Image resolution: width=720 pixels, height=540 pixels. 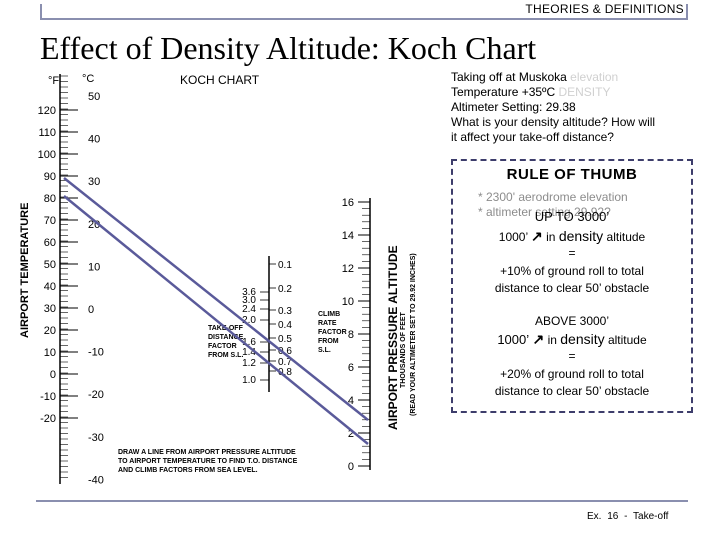 What do you see at coordinates (285, 351) in the screenshot?
I see `climb-factor-tick-label: 0.6` at bounding box center [285, 351].